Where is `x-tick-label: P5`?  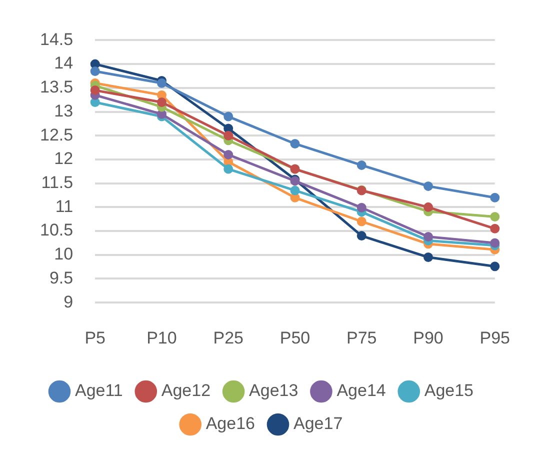
x-tick-label: P5 is located at coordinates (95, 338).